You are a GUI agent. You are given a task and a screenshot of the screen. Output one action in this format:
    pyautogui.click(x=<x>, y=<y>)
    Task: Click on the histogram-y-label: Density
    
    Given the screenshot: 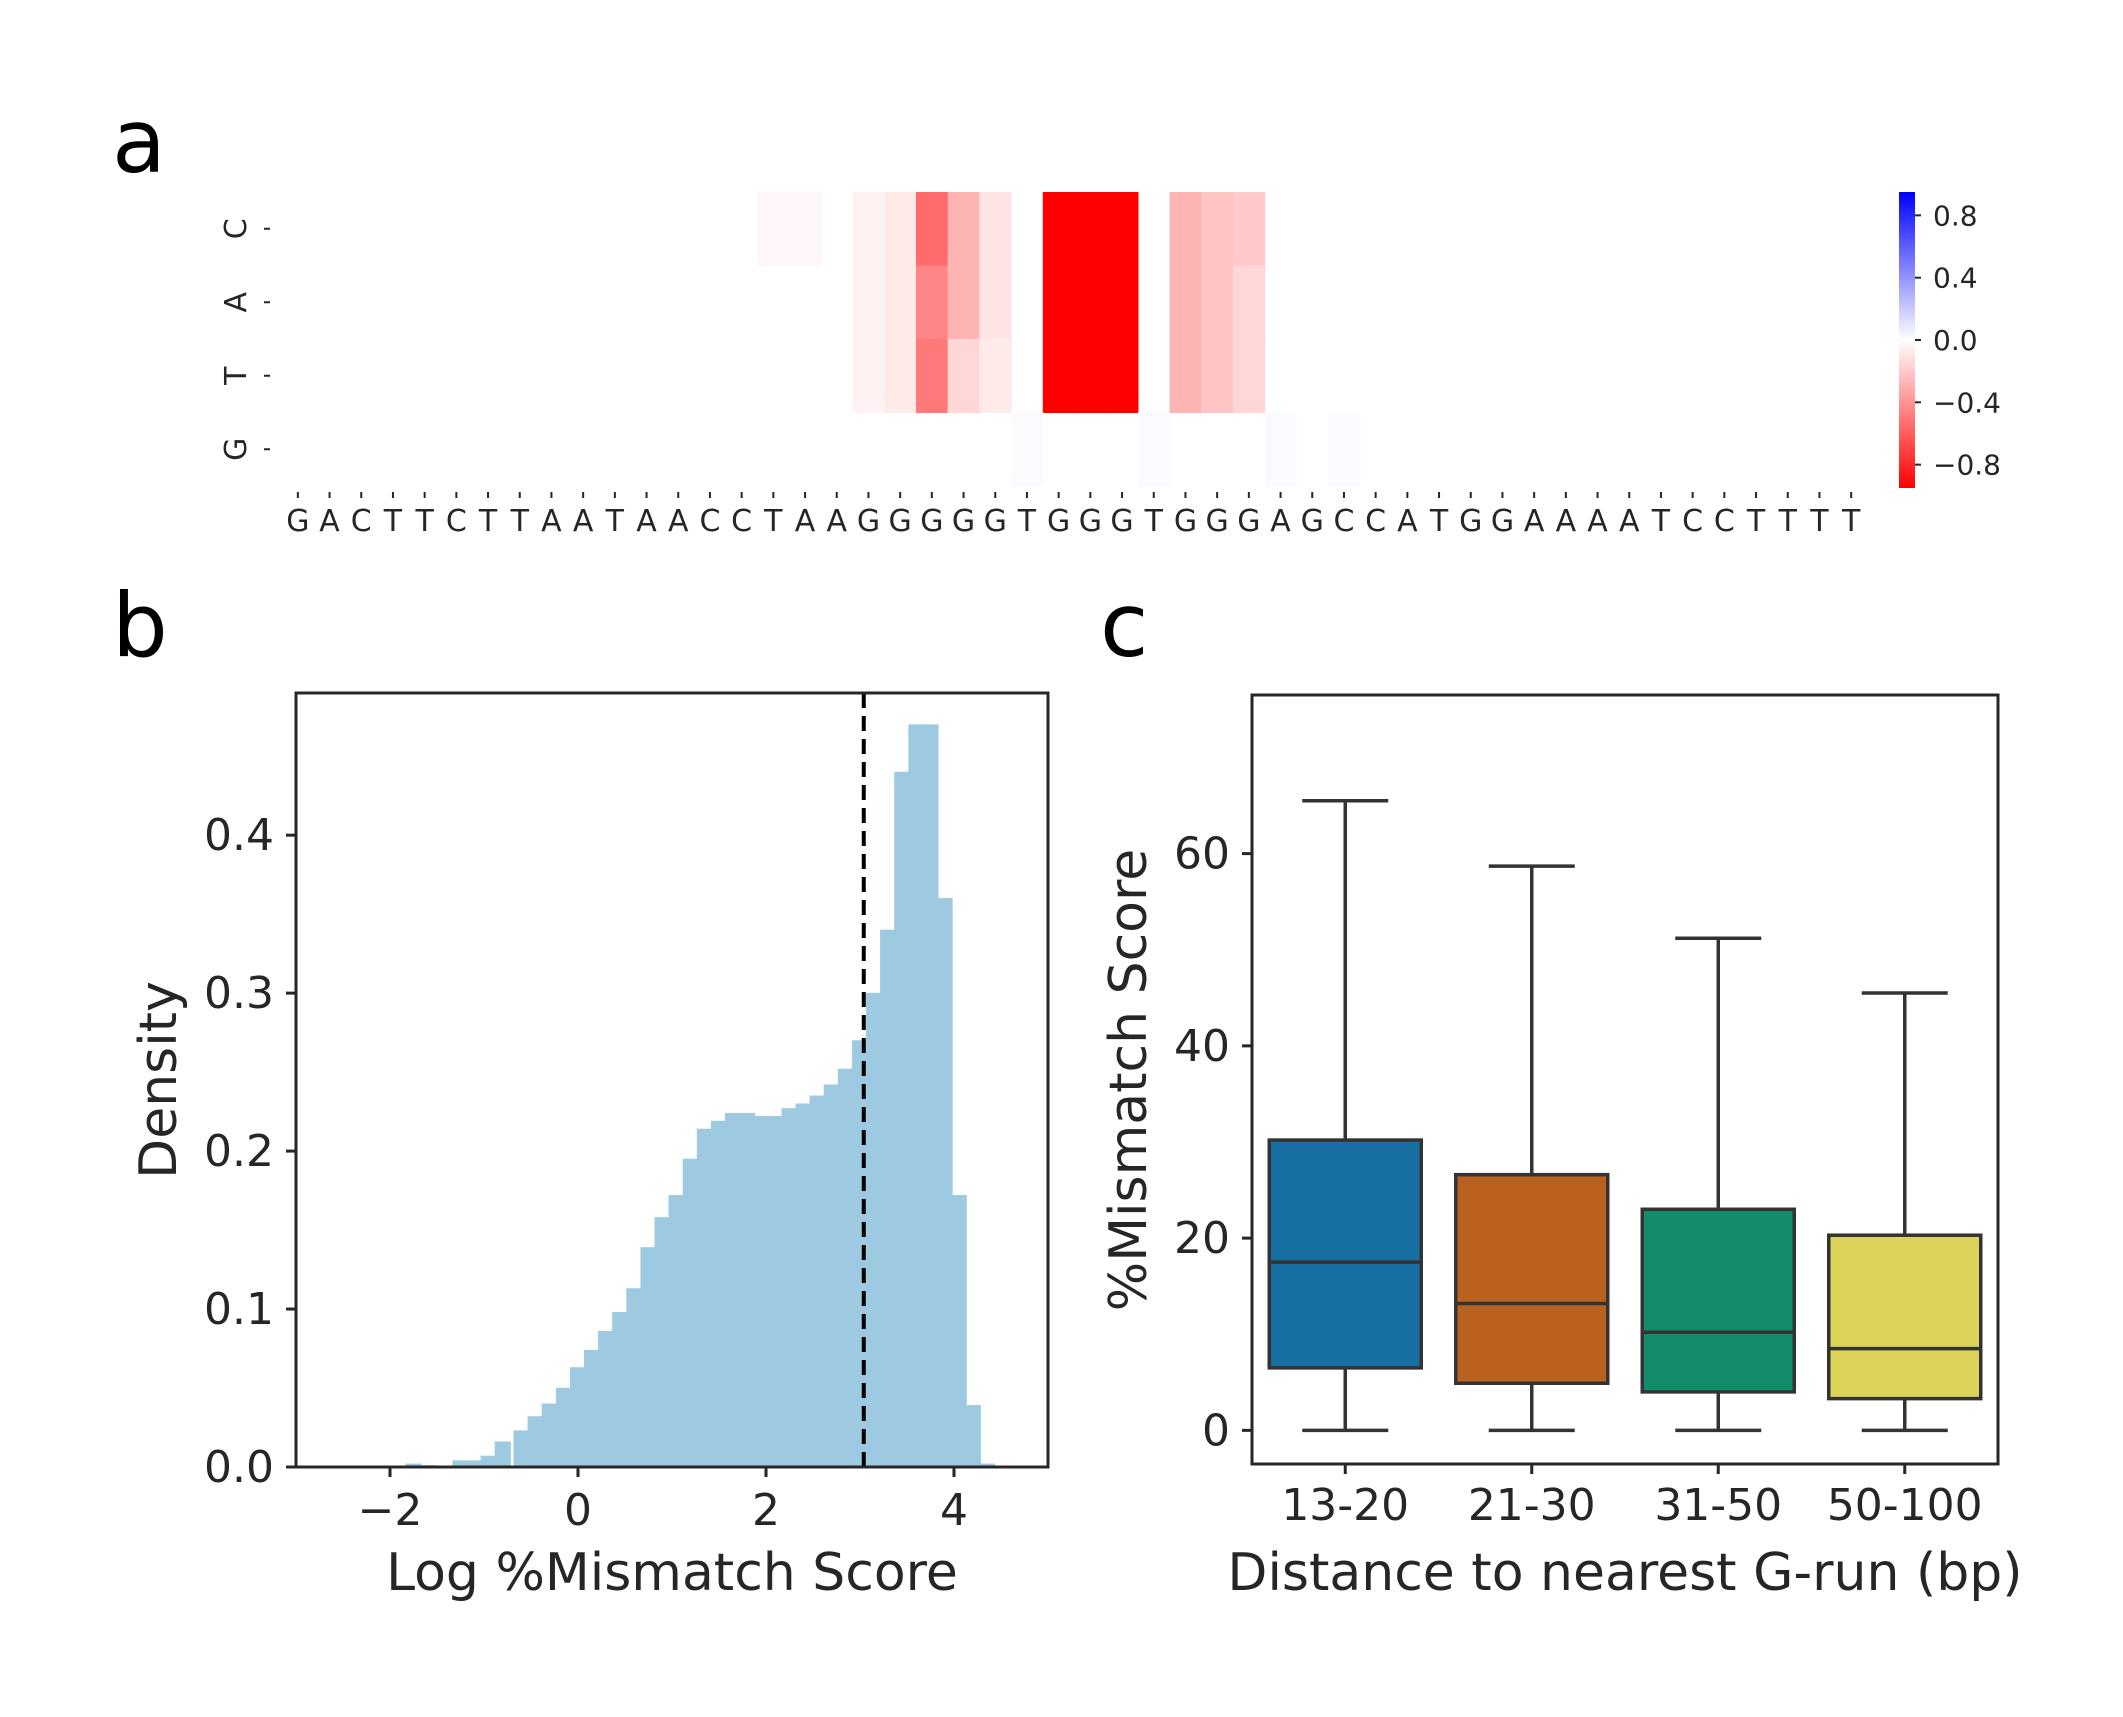 What is the action you would take?
    pyautogui.click(x=159, y=1080)
    